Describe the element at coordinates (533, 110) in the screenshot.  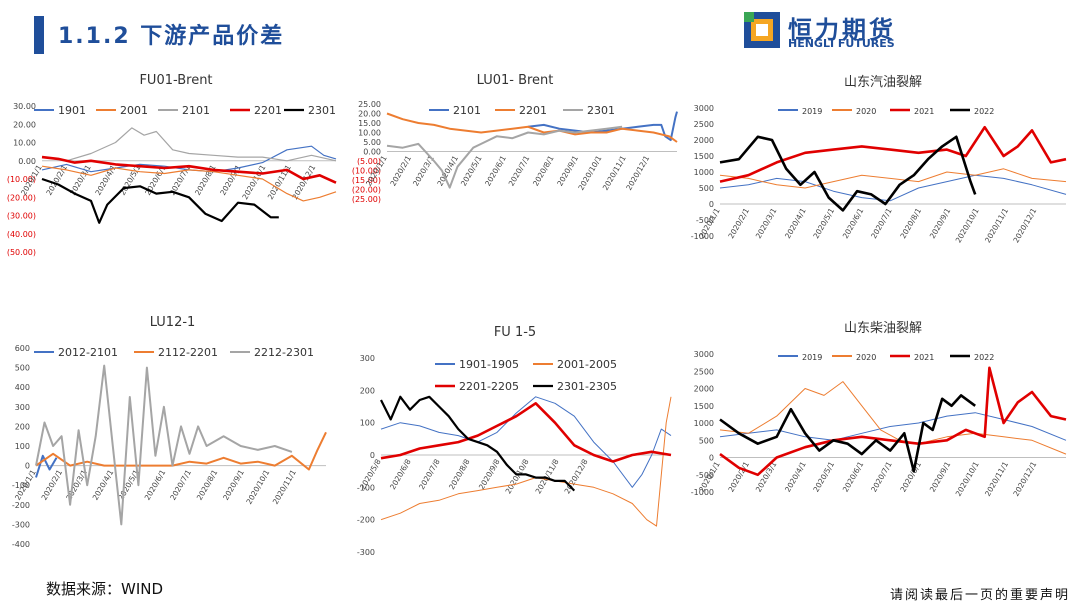
I see `legend-label: 2201` at that location.